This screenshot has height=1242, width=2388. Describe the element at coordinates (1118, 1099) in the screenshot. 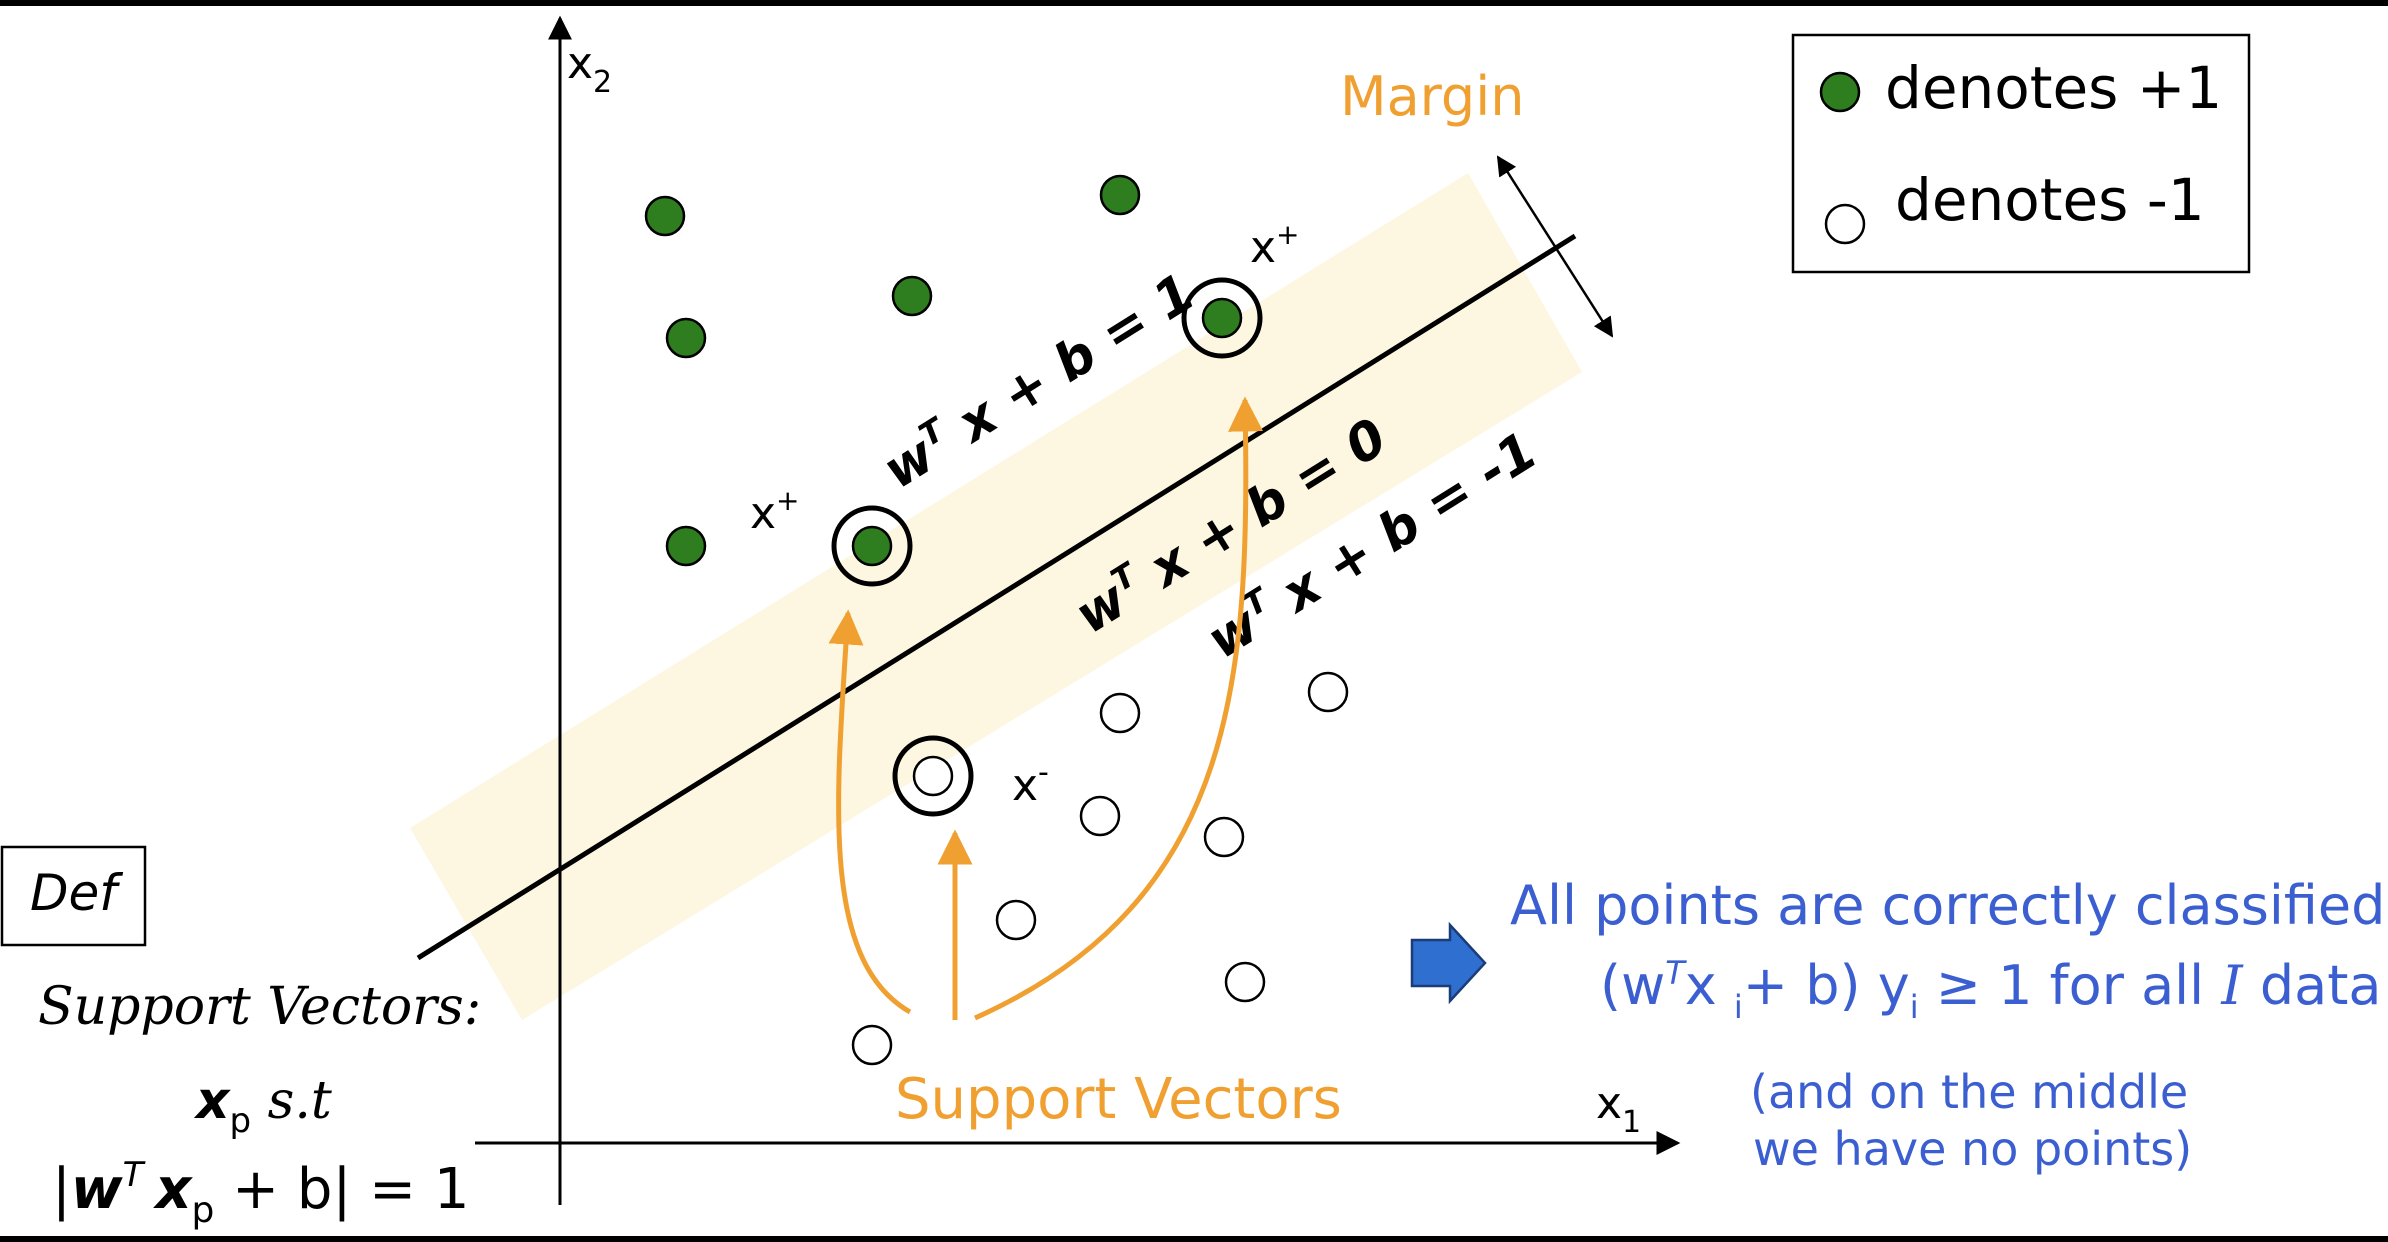

I see `support-vectors-caption: Support Vectors` at that location.